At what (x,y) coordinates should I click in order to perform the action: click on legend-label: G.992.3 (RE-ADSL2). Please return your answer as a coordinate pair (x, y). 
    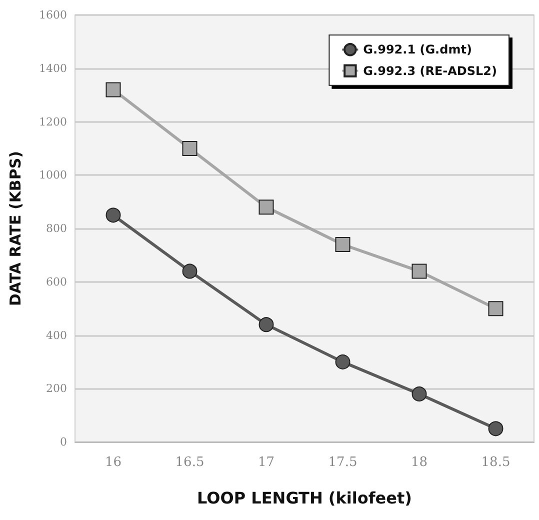
    Looking at the image, I should click on (430, 71).